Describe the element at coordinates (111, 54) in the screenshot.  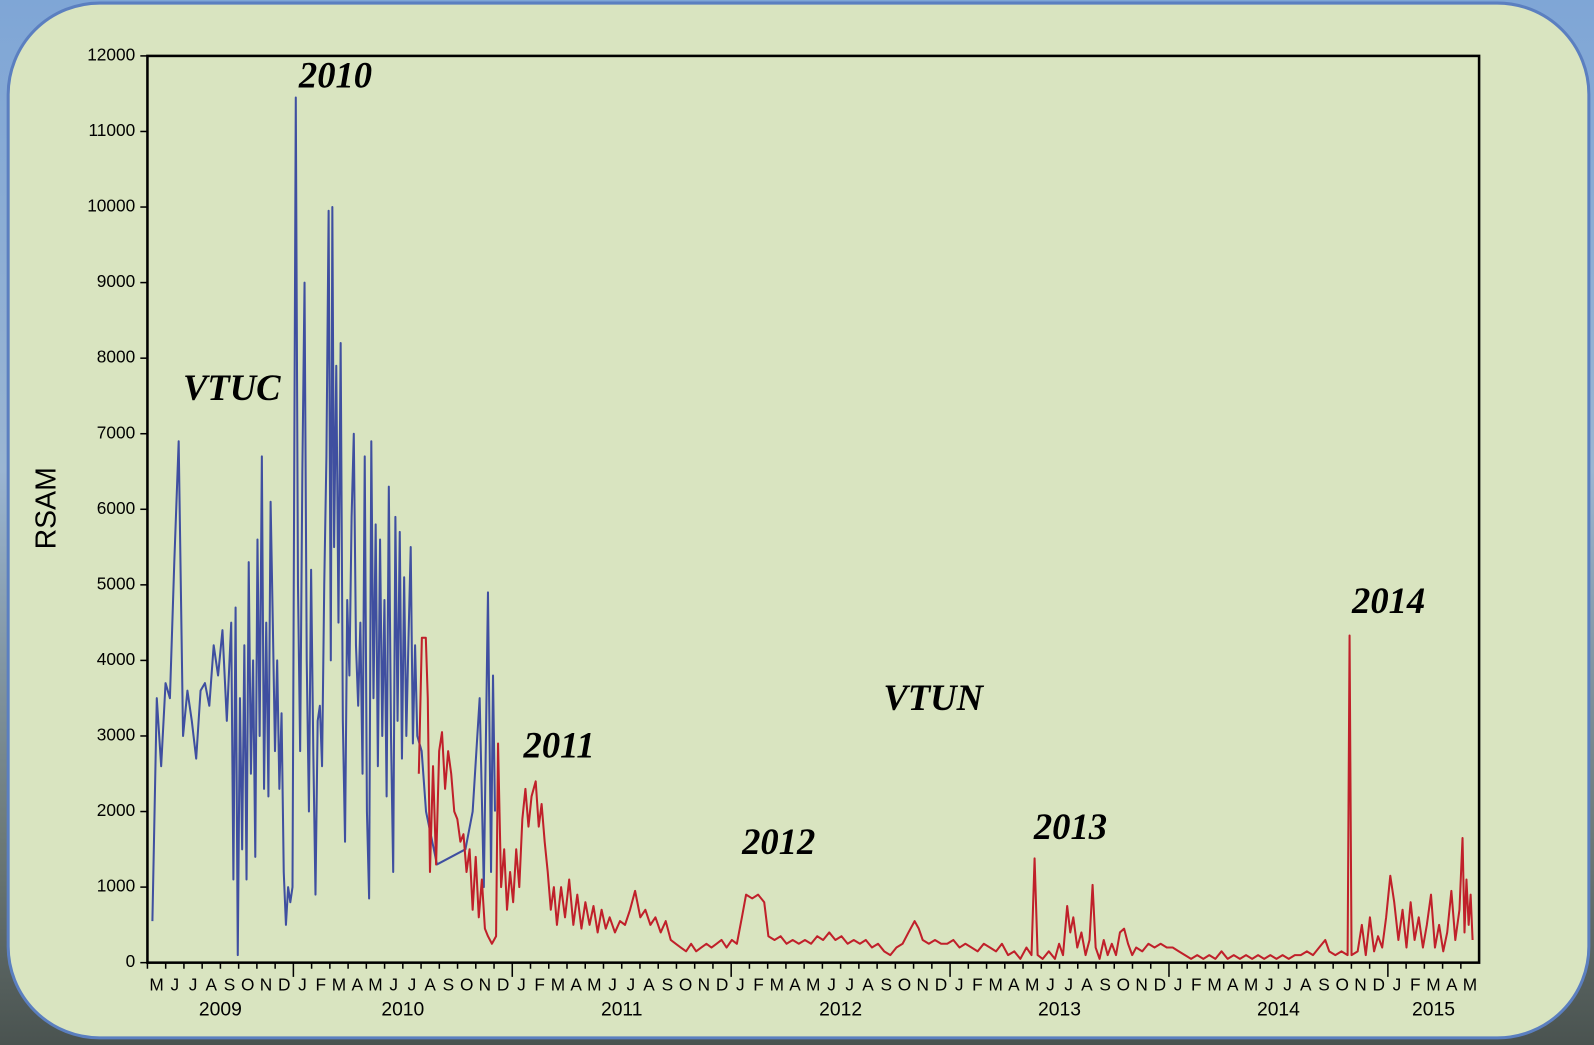
I see `y-tick-label: 12000` at that location.